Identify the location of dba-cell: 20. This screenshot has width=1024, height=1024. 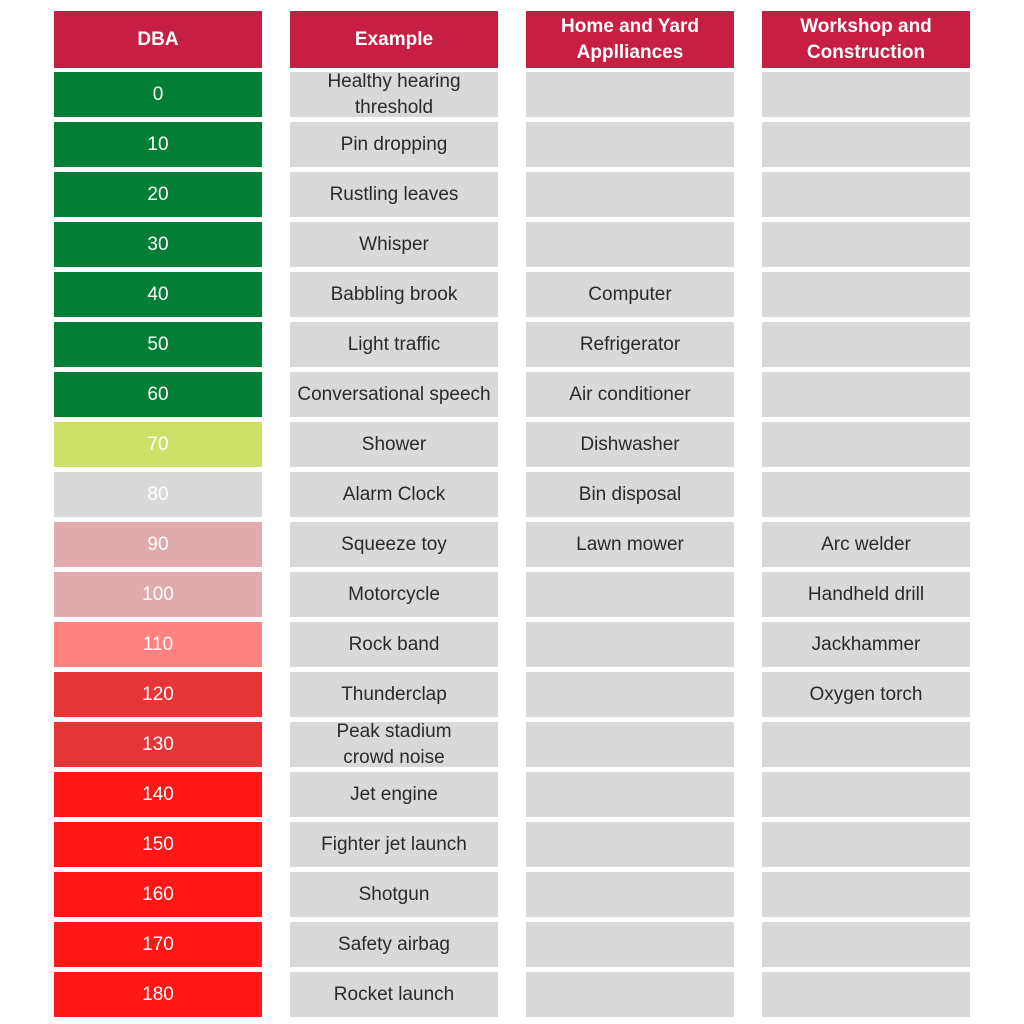
(158, 194).